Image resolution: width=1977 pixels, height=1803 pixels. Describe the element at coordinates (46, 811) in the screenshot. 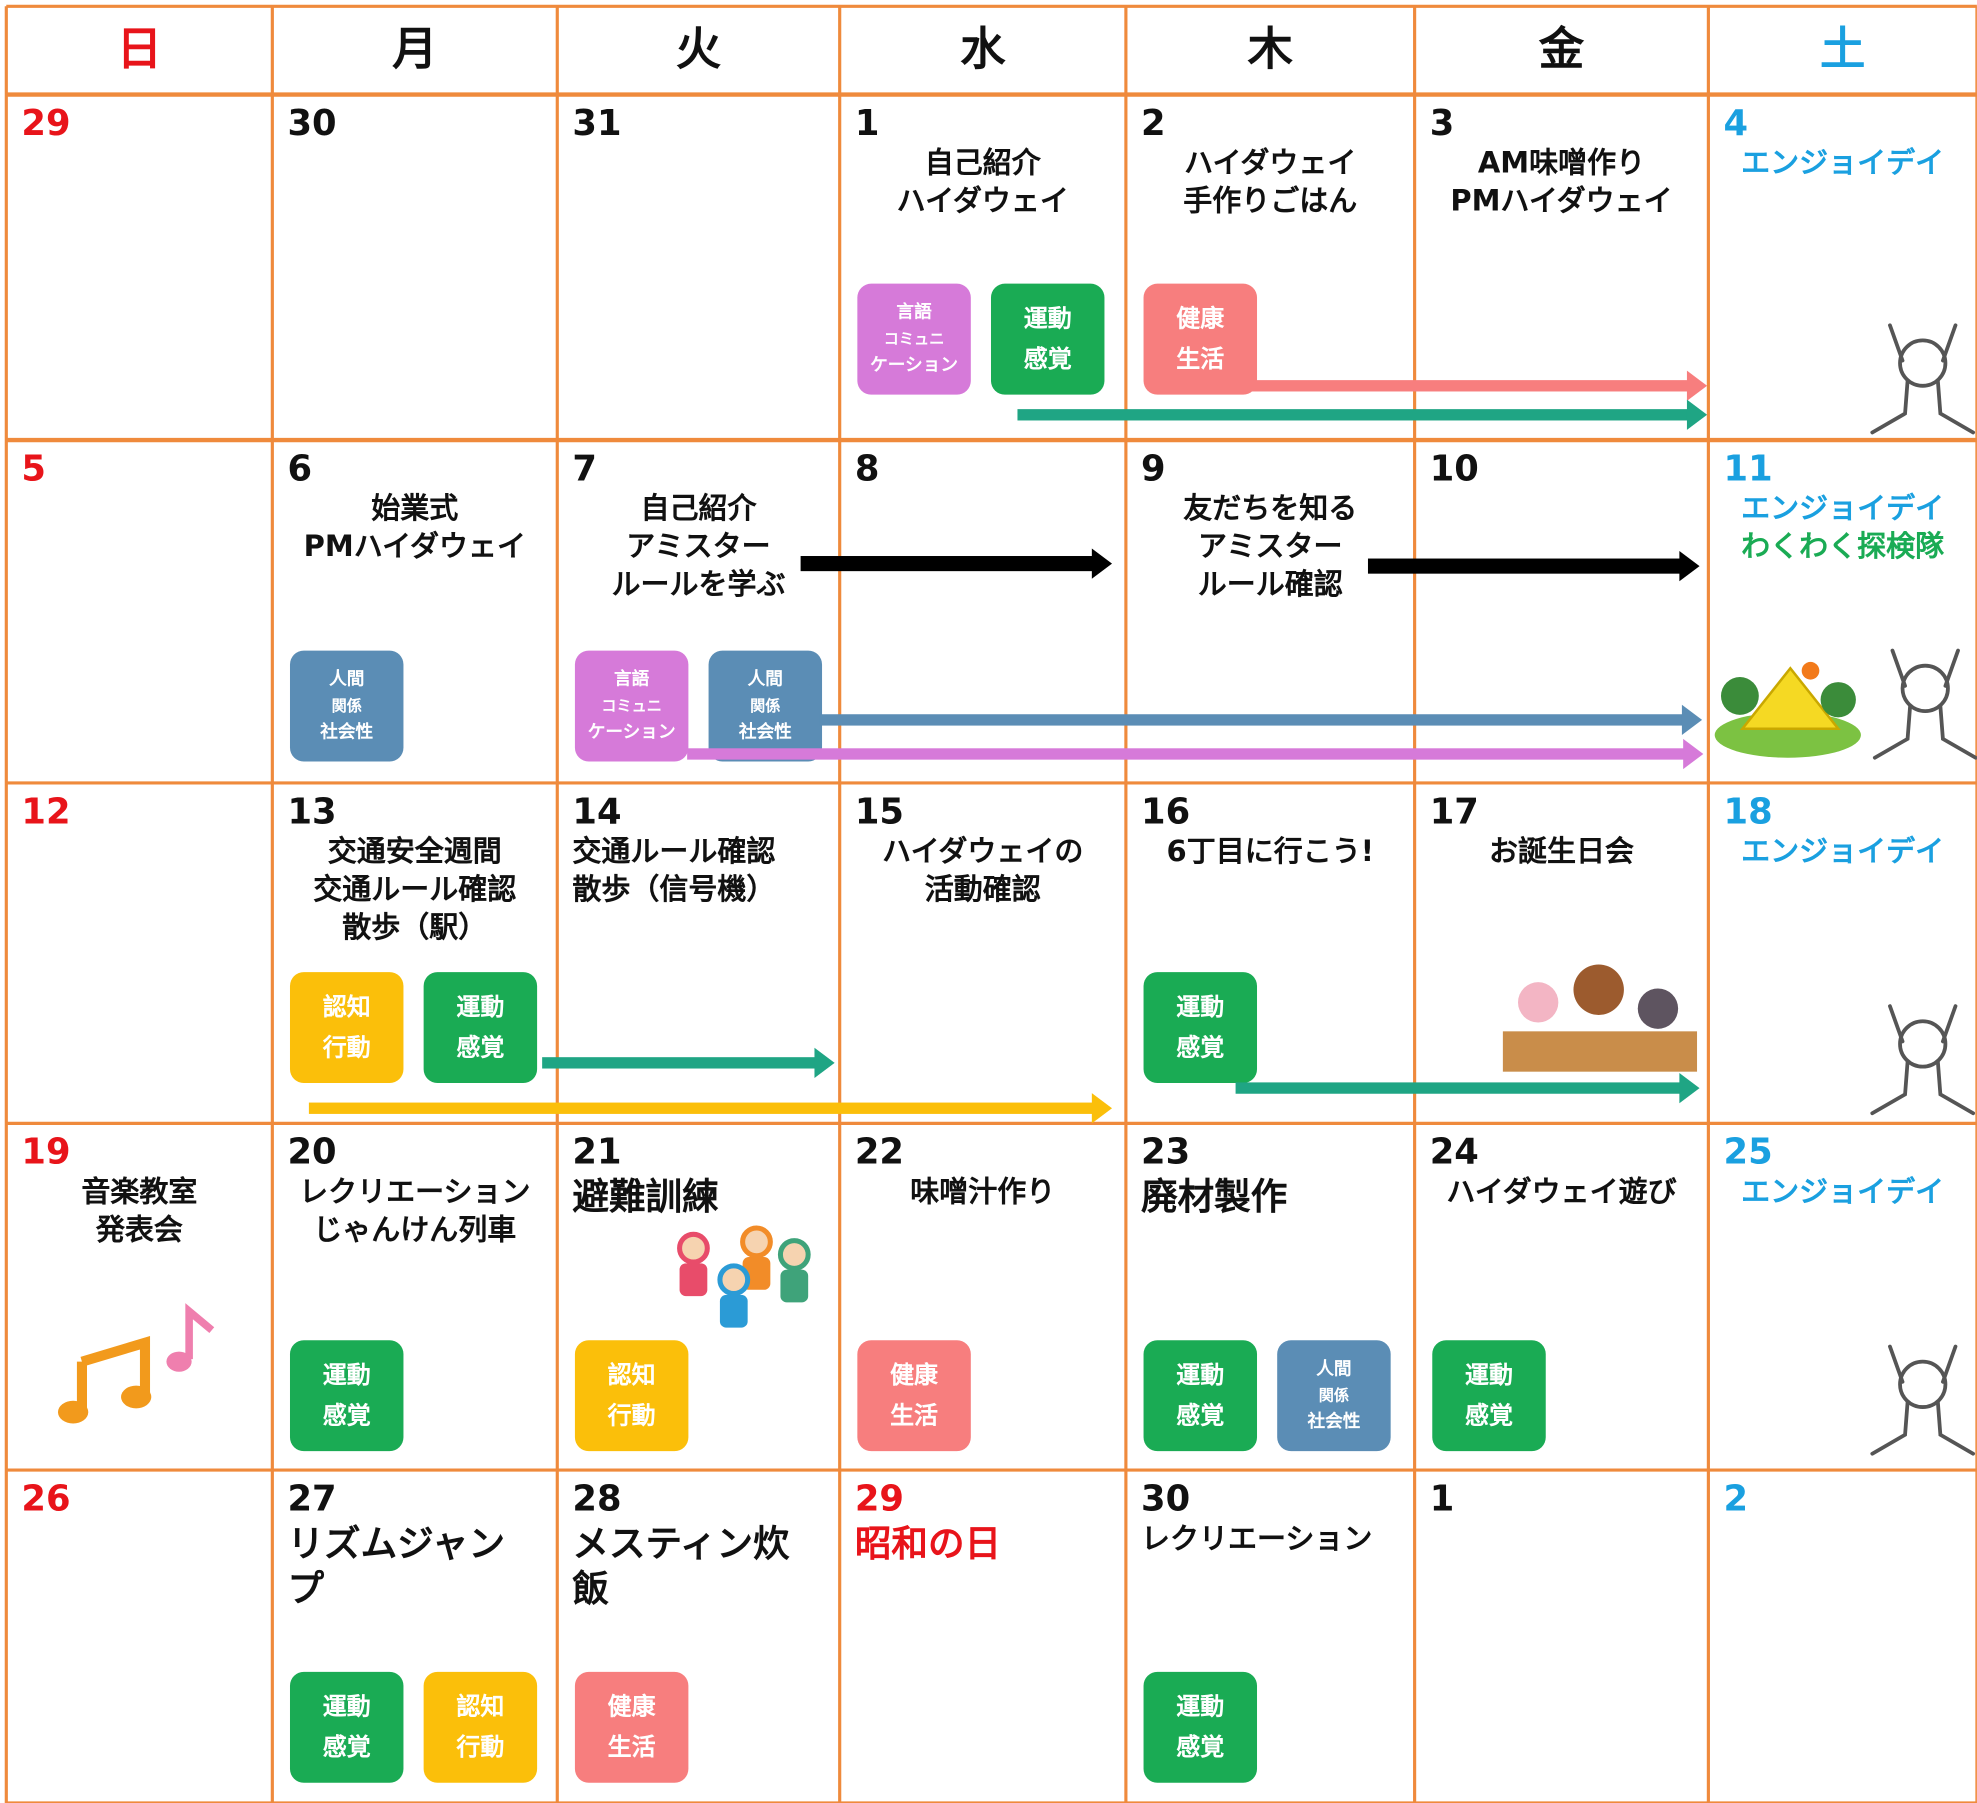

I see `date-number: 12` at that location.